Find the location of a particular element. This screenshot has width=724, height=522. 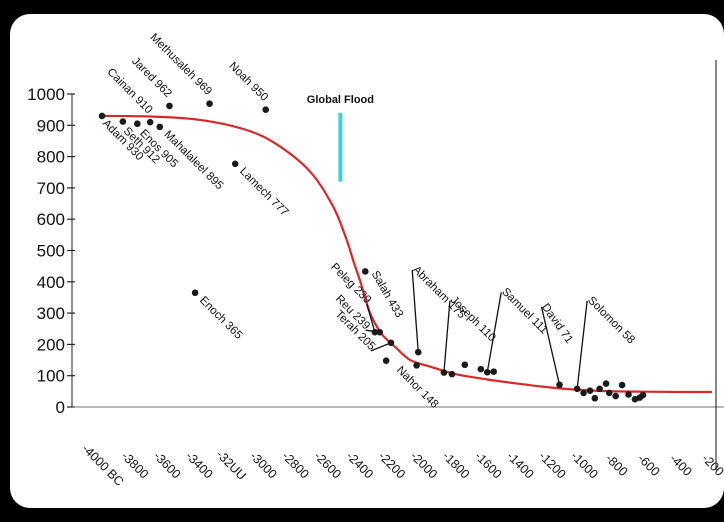

y-tick-label: 600 is located at coordinates (51, 219).